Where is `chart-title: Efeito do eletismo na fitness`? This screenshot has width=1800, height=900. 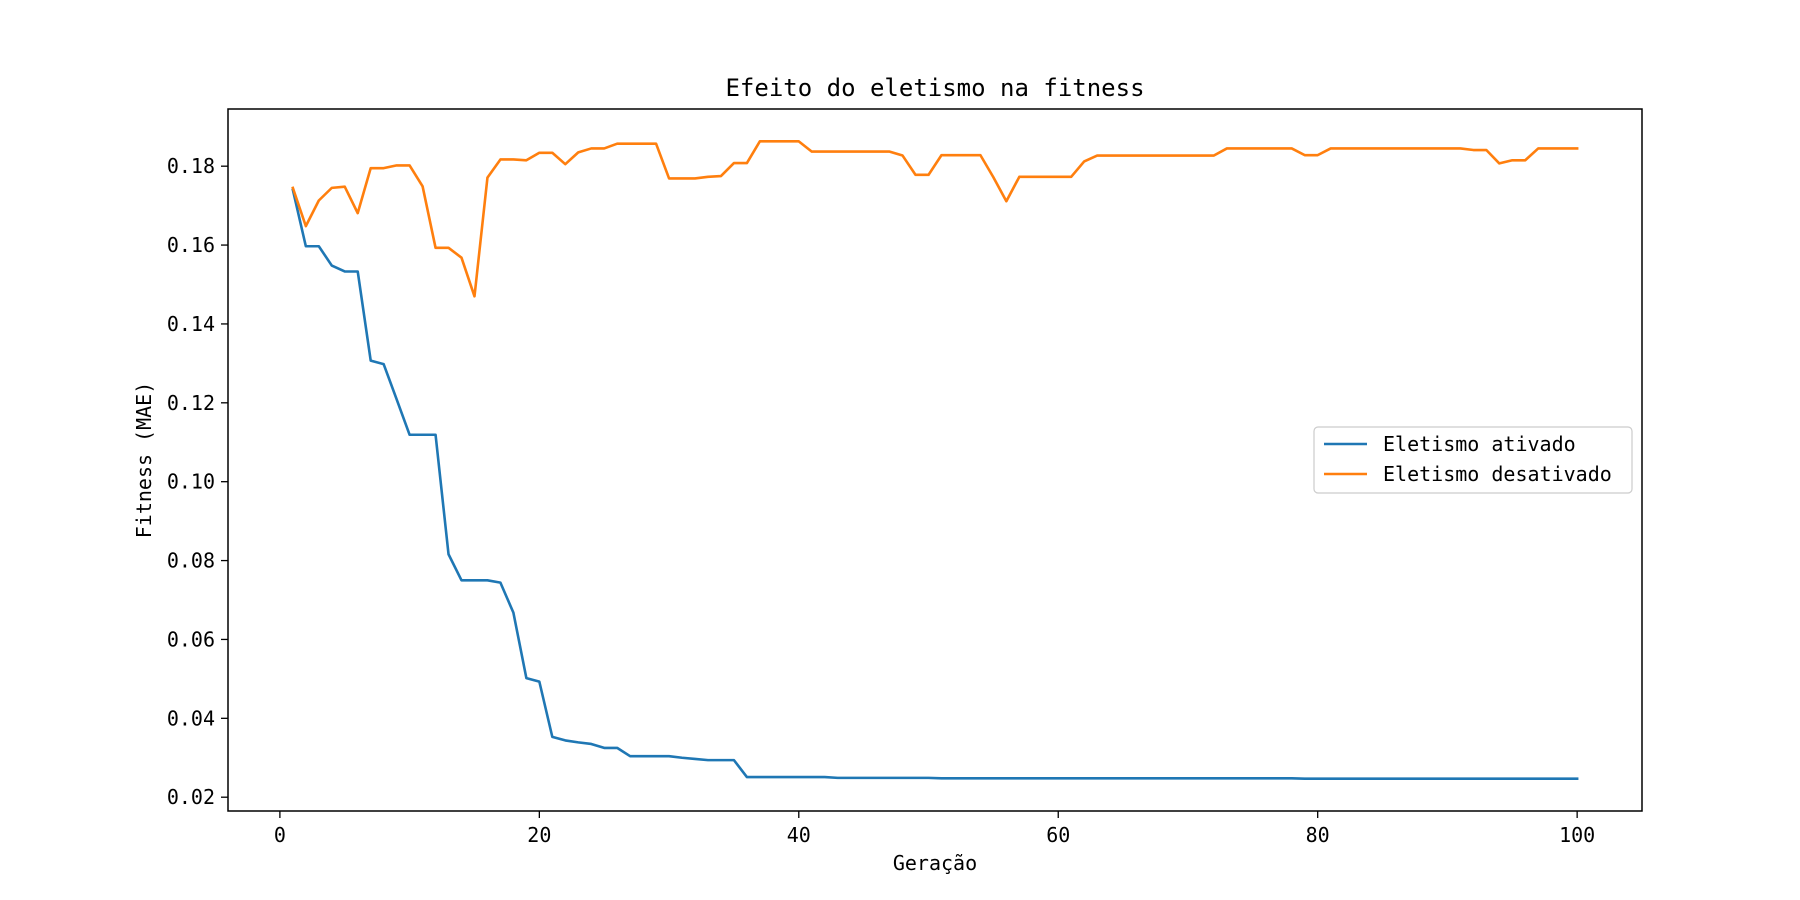 chart-title: Efeito do eletismo na fitness is located at coordinates (934, 88).